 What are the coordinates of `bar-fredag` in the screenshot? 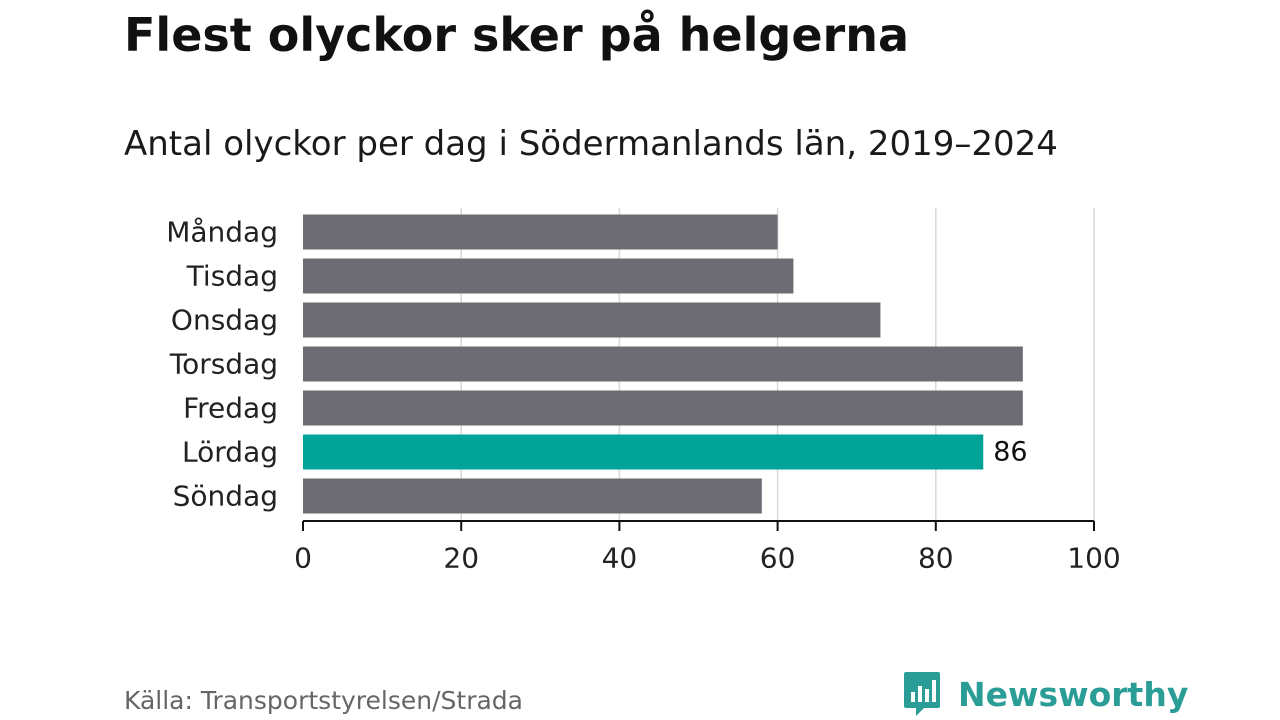 It's located at (663, 408).